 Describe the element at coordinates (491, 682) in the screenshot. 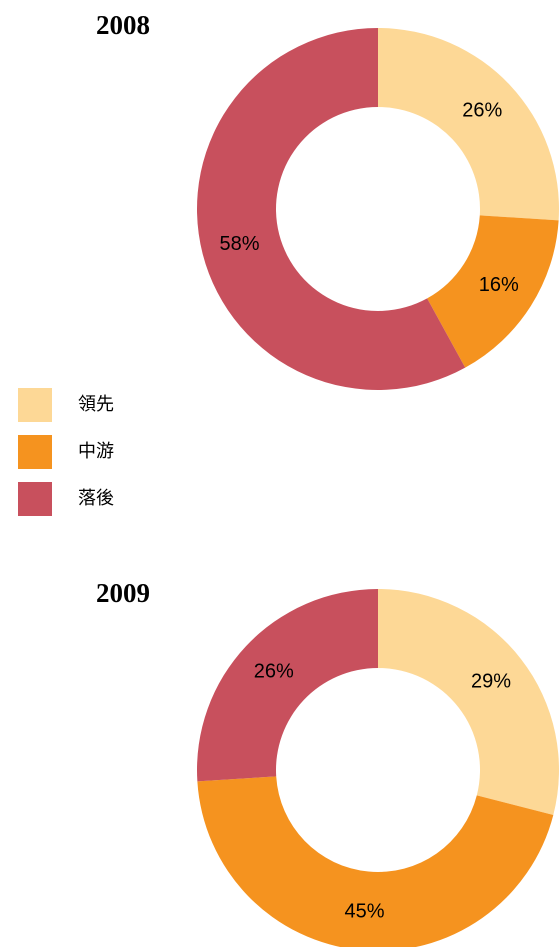

I see `data-label: 29%` at that location.